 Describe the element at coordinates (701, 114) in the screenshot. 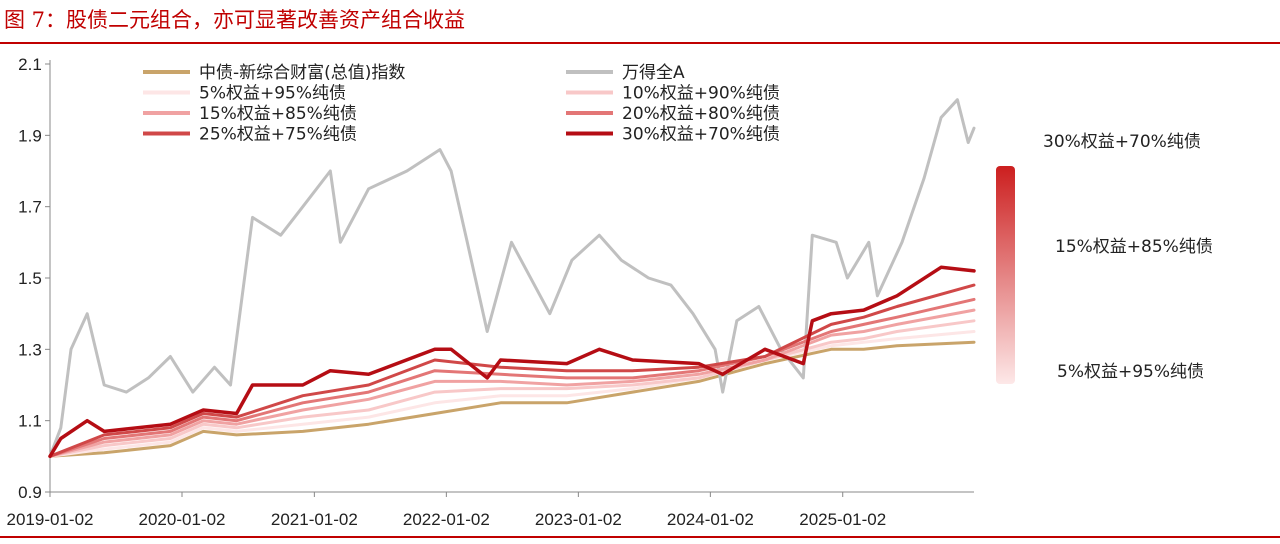

I see `legend-item: 20%权益+80%纯债` at that location.